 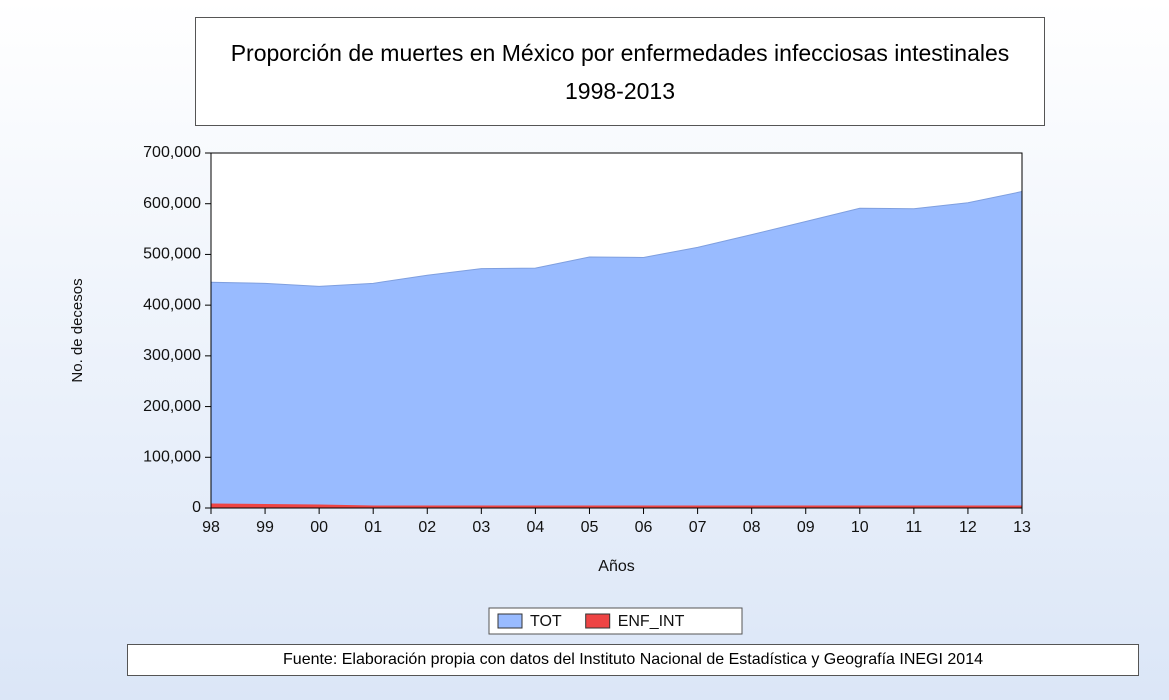 I want to click on x-tick-label: 12, so click(x=968, y=527).